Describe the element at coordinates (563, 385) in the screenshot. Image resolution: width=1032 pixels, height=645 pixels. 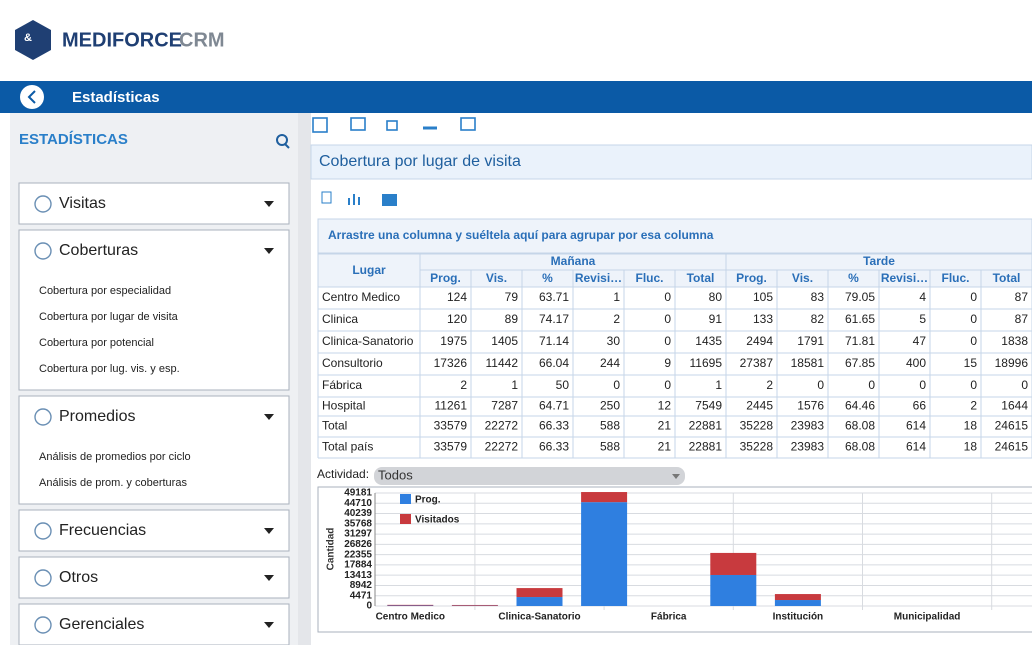
I see `cell: 50` at that location.